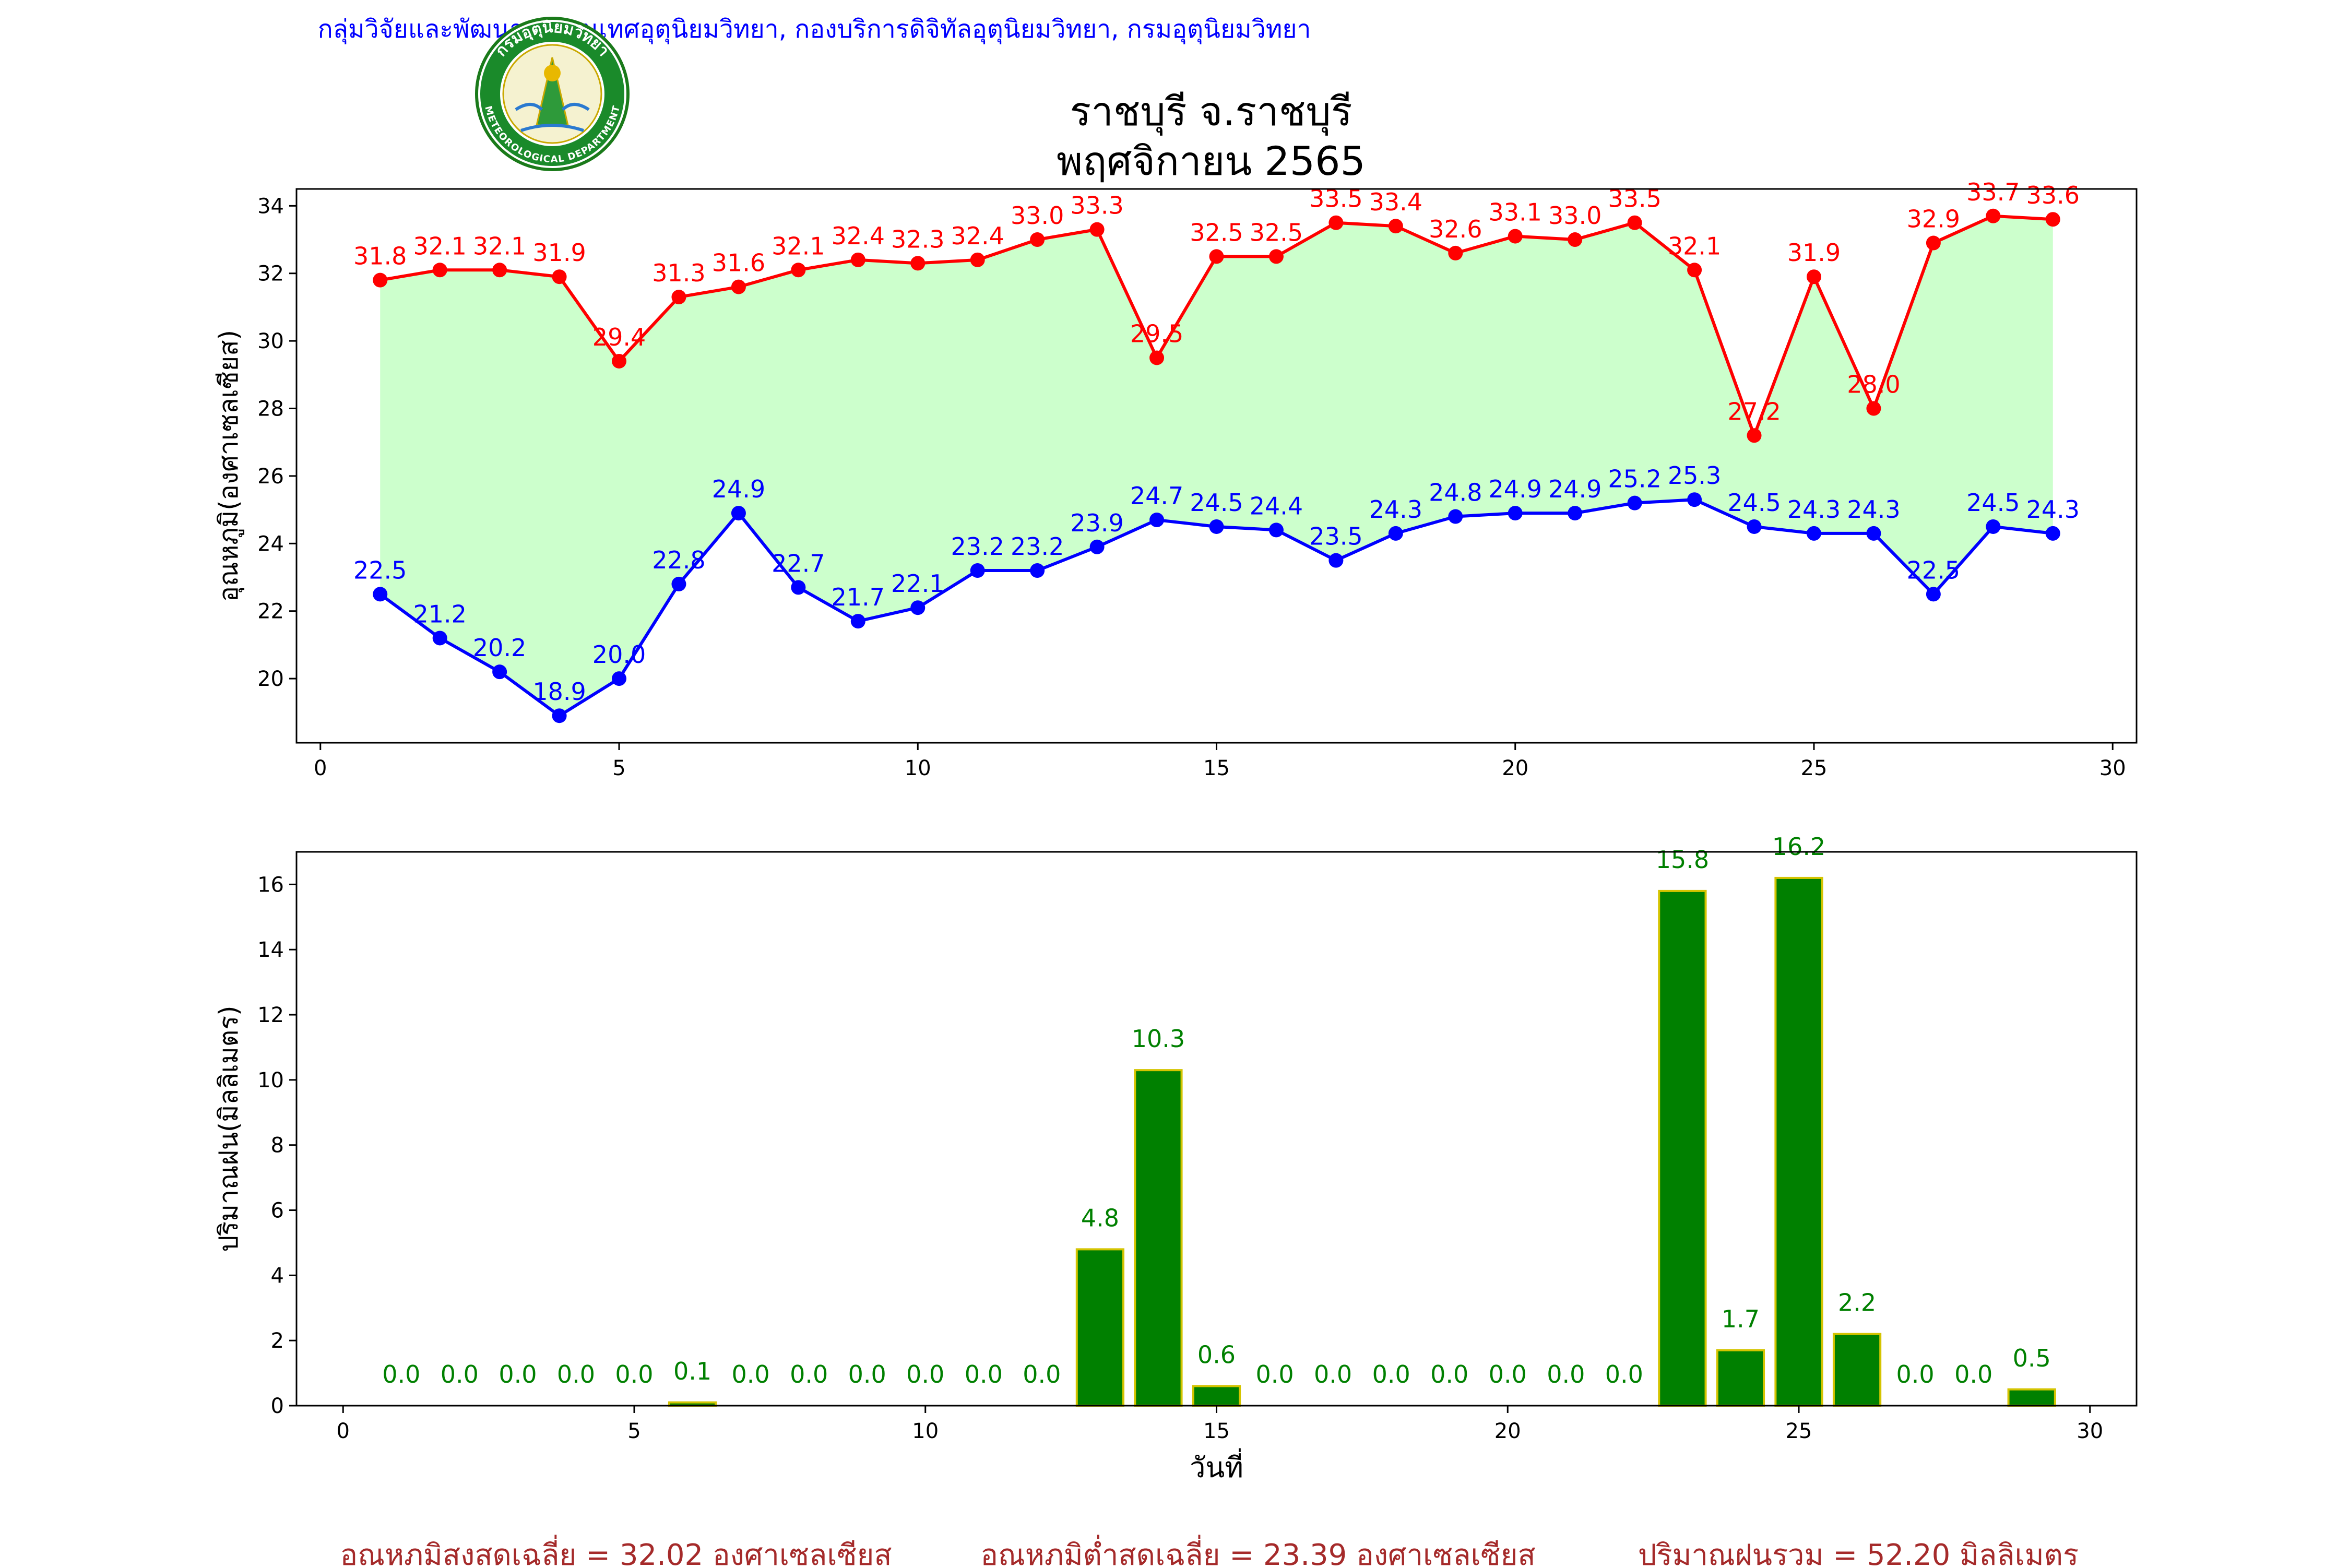 Image resolution: width=2349 pixels, height=1568 pixels. What do you see at coordinates (1395, 202) in the screenshot?
I see `temp-max-label: 33.4` at bounding box center [1395, 202].